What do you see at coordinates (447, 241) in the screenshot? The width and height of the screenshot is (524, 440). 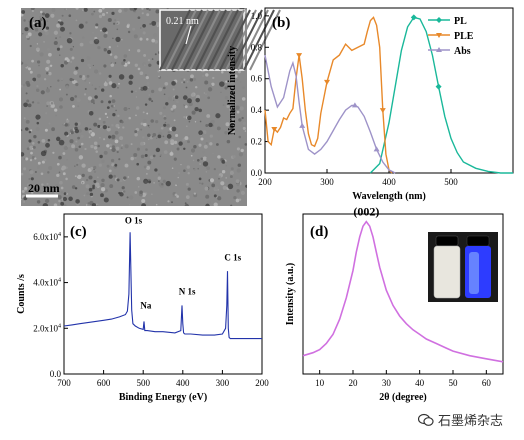 I see `vial-cap-daylight` at bounding box center [447, 241].